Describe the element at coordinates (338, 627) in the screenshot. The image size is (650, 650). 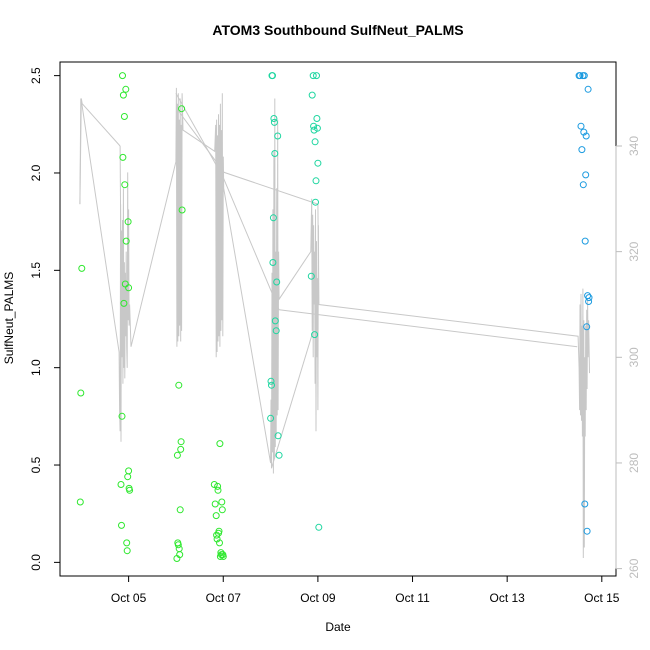
I see `x-axis-label: Date` at that location.